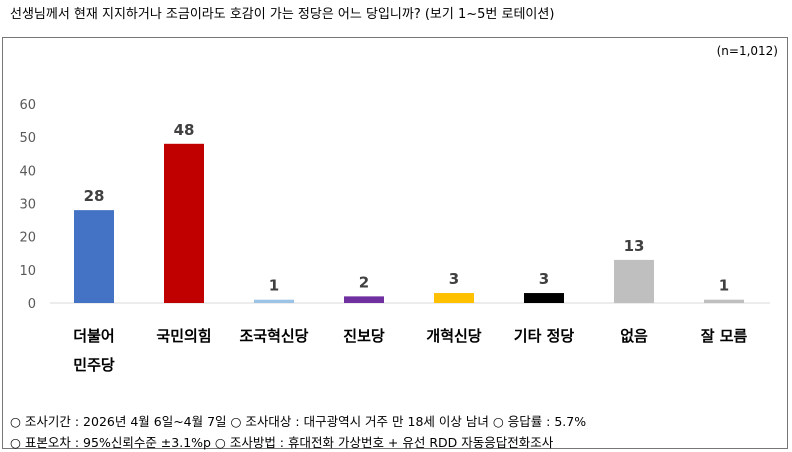  I want to click on y-tick-label: 0, so click(32, 304).